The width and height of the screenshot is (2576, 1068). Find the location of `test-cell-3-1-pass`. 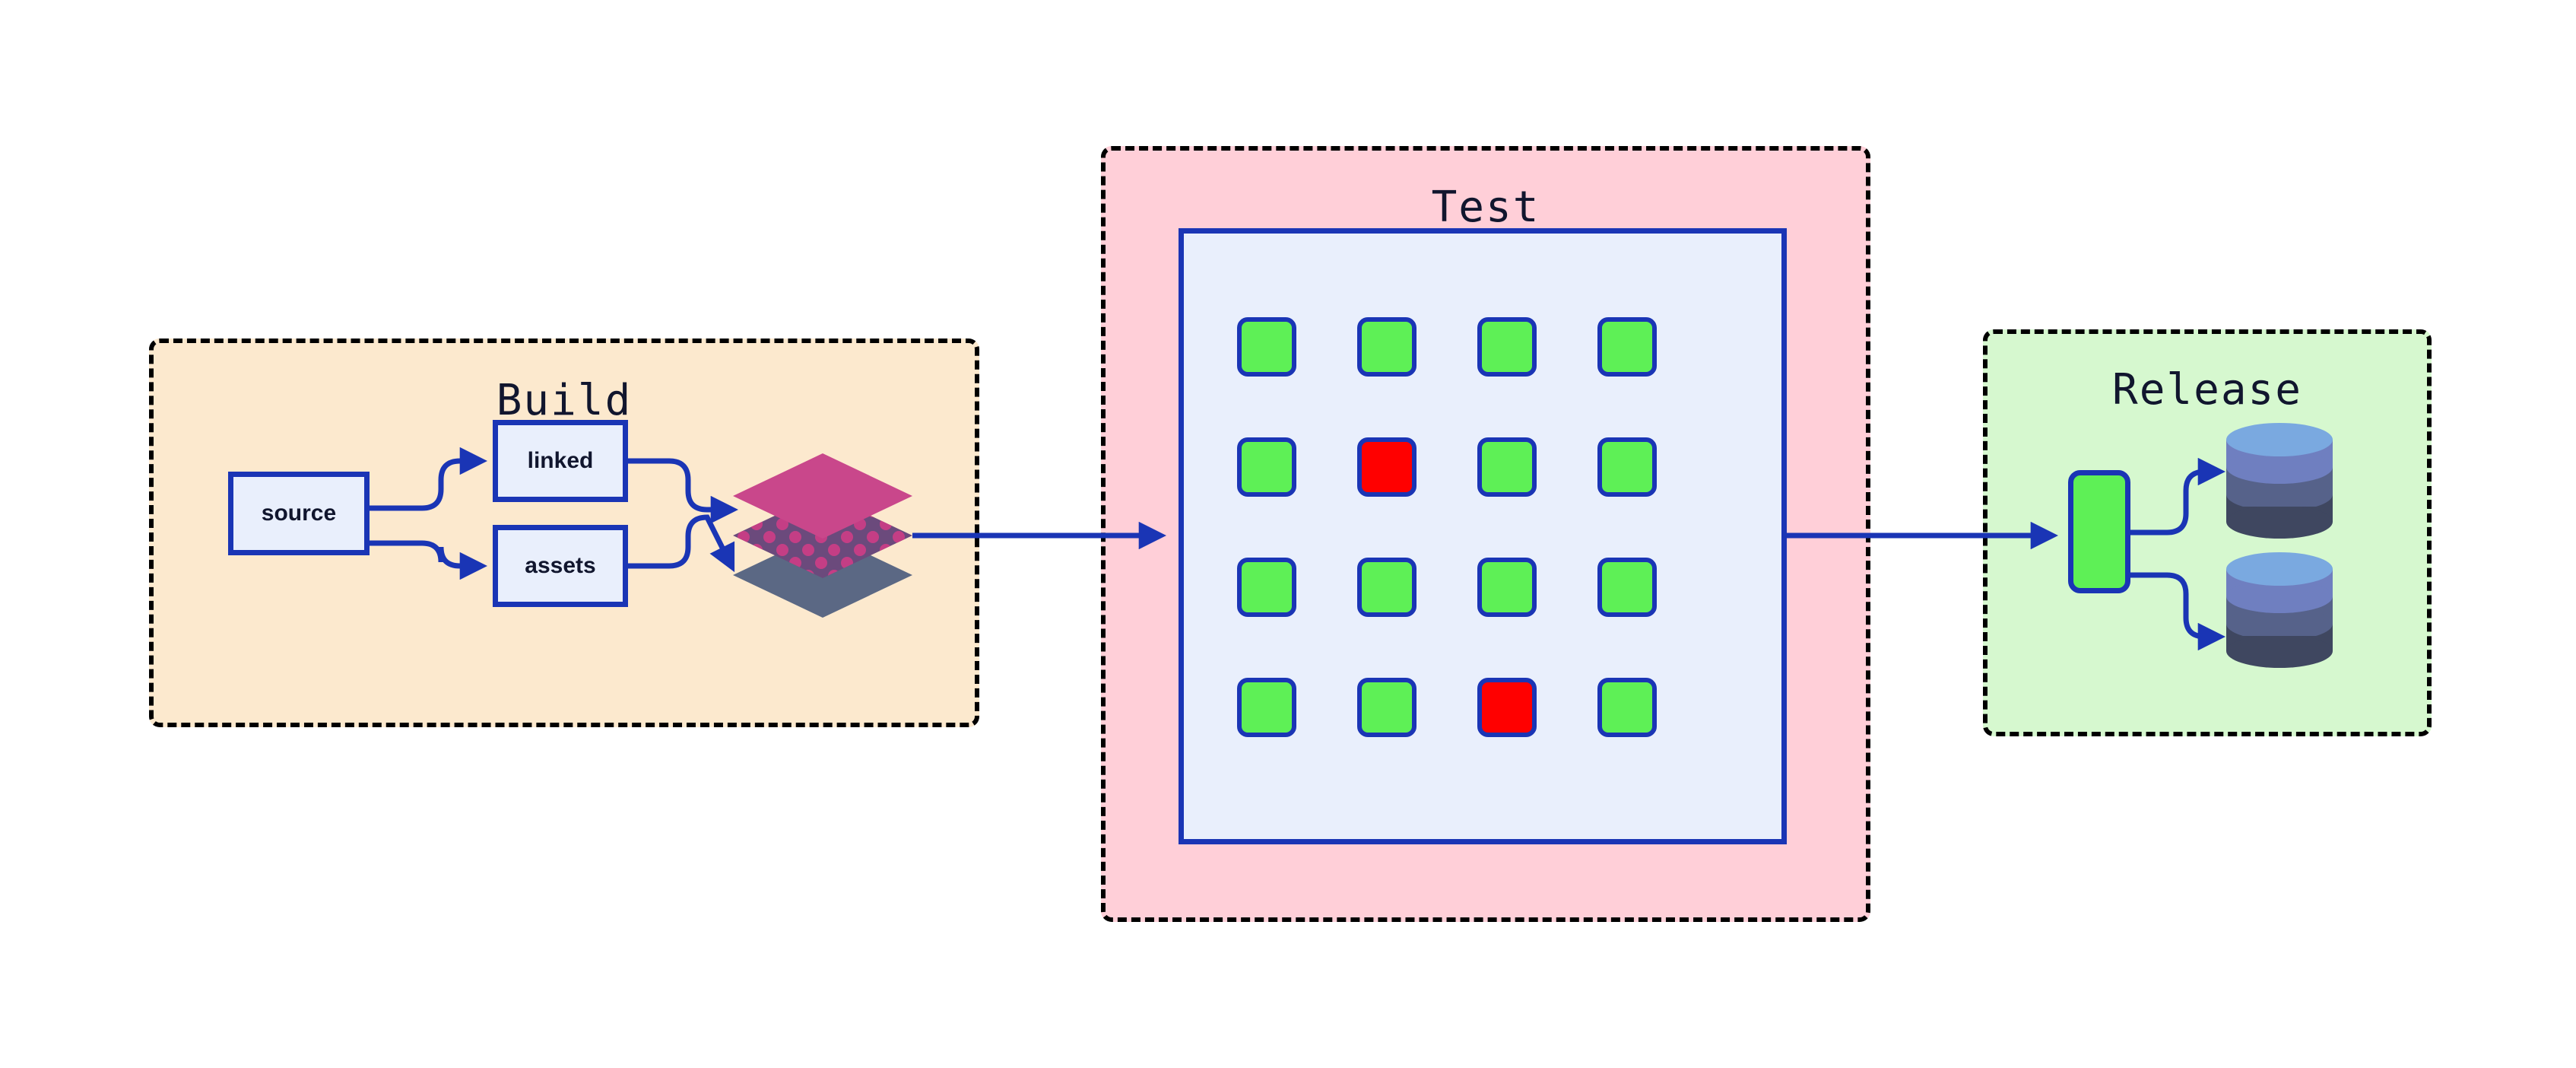

test-cell-3-1-pass is located at coordinates (1266, 587).